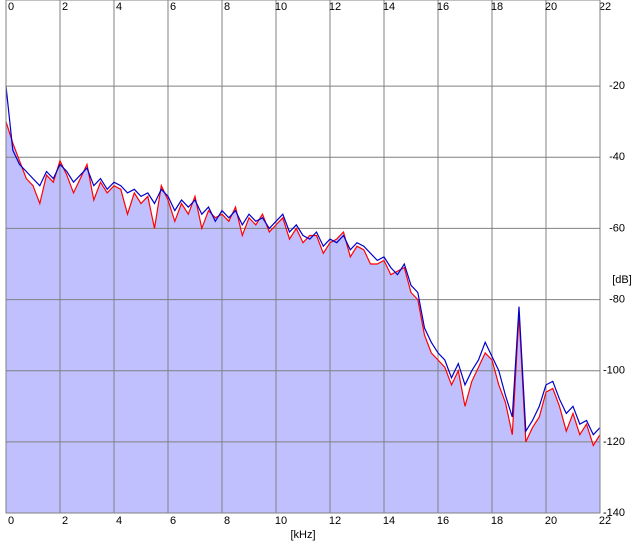 Image resolution: width=635 pixels, height=542 pixels. Describe the element at coordinates (617, 228) in the screenshot. I see `y-tick-label: -60` at that location.